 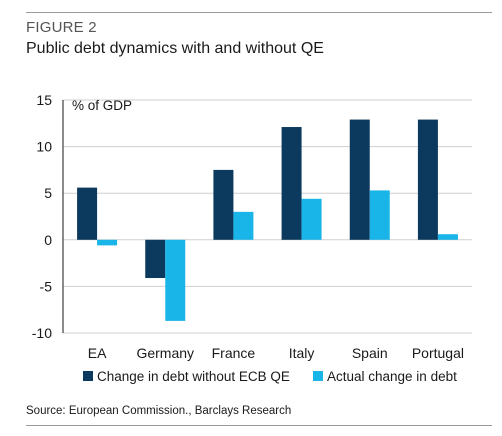 What do you see at coordinates (87, 213) in the screenshot?
I see `bar-without-qe-ea` at bounding box center [87, 213].